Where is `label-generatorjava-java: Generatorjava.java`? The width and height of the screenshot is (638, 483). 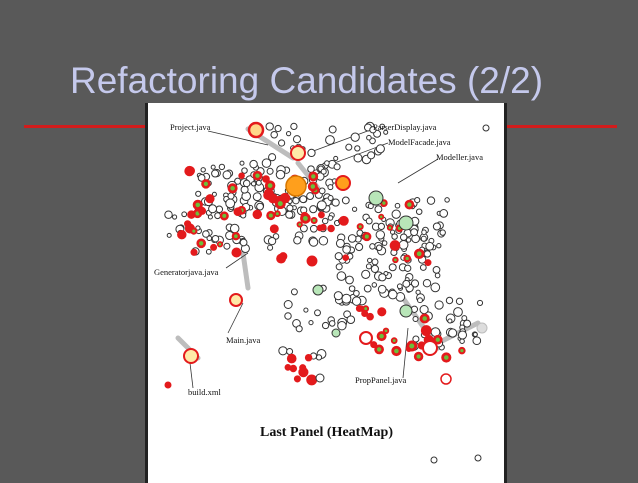 label-generatorjava-java: Generatorjava.java is located at coordinates (186, 272).